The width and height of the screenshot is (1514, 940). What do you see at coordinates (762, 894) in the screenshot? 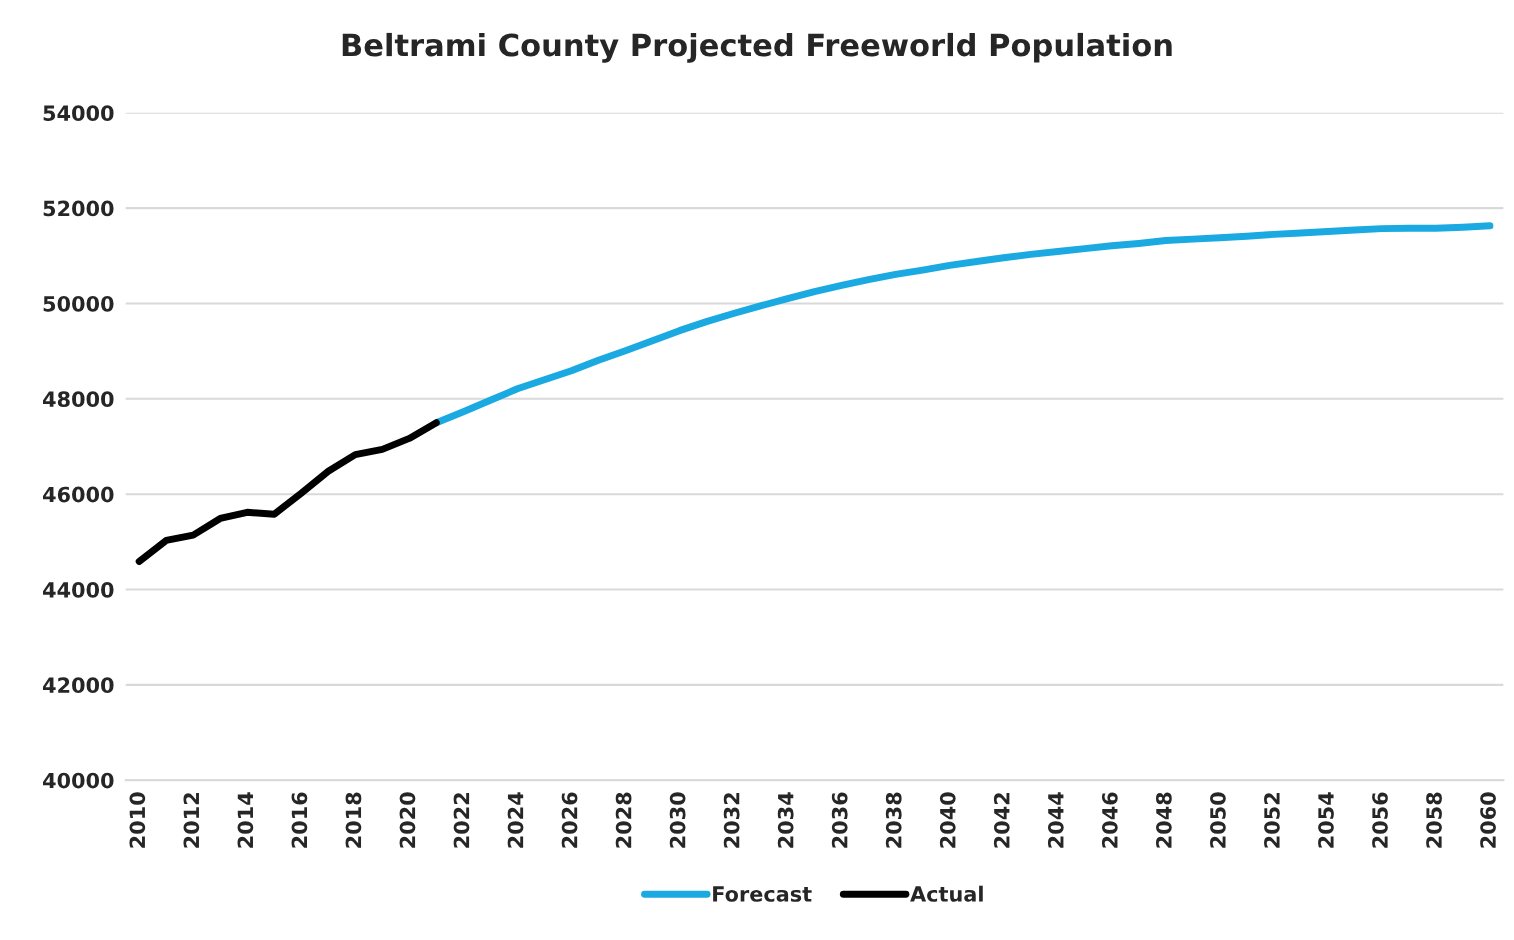
I see `legend-label: Forecast` at bounding box center [762, 894].